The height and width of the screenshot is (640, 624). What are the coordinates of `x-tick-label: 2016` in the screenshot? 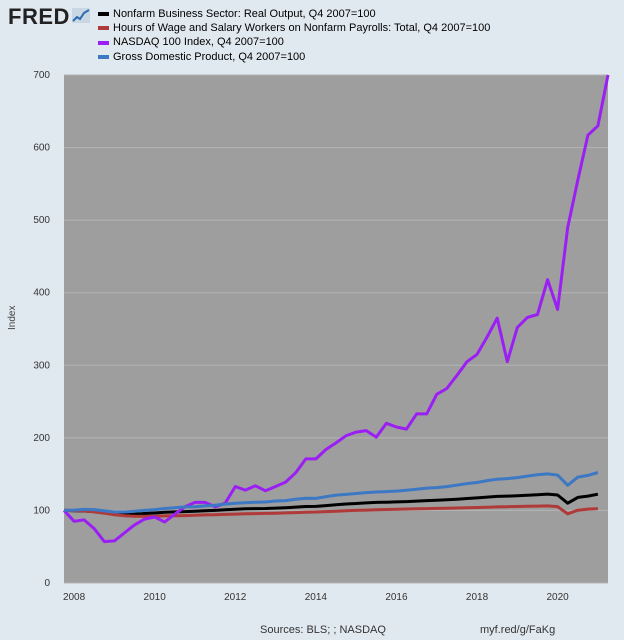 It's located at (396, 597).